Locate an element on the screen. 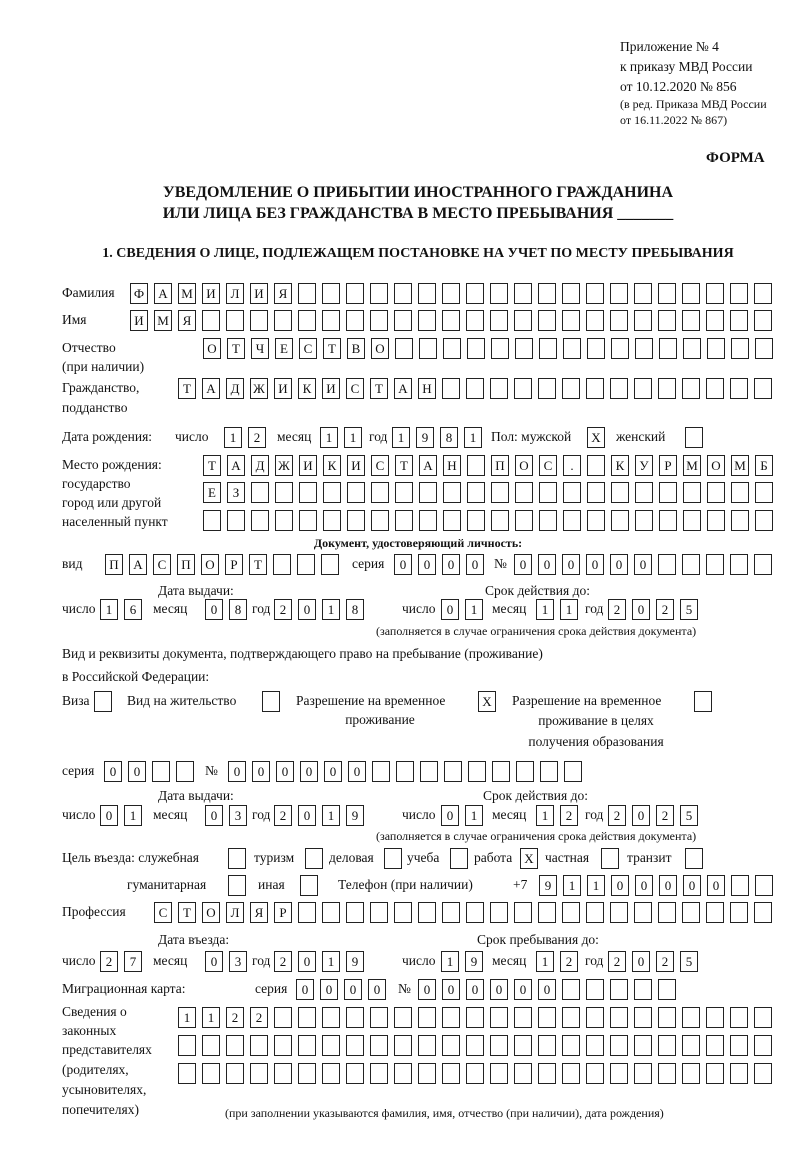 This screenshot has width=800, height=1163. stay-year-cell: 2 is located at coordinates (665, 961).